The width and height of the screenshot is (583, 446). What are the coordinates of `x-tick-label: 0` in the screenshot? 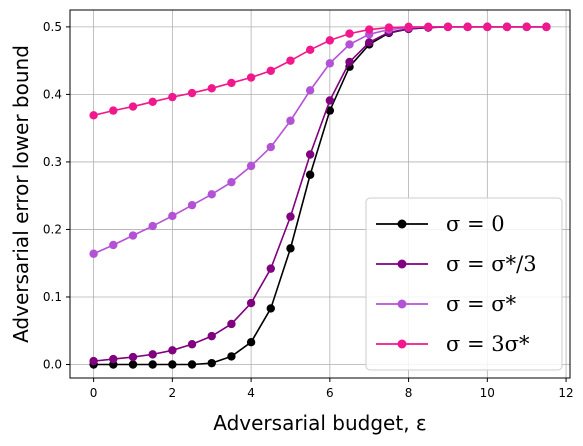 It's located at (94, 393).